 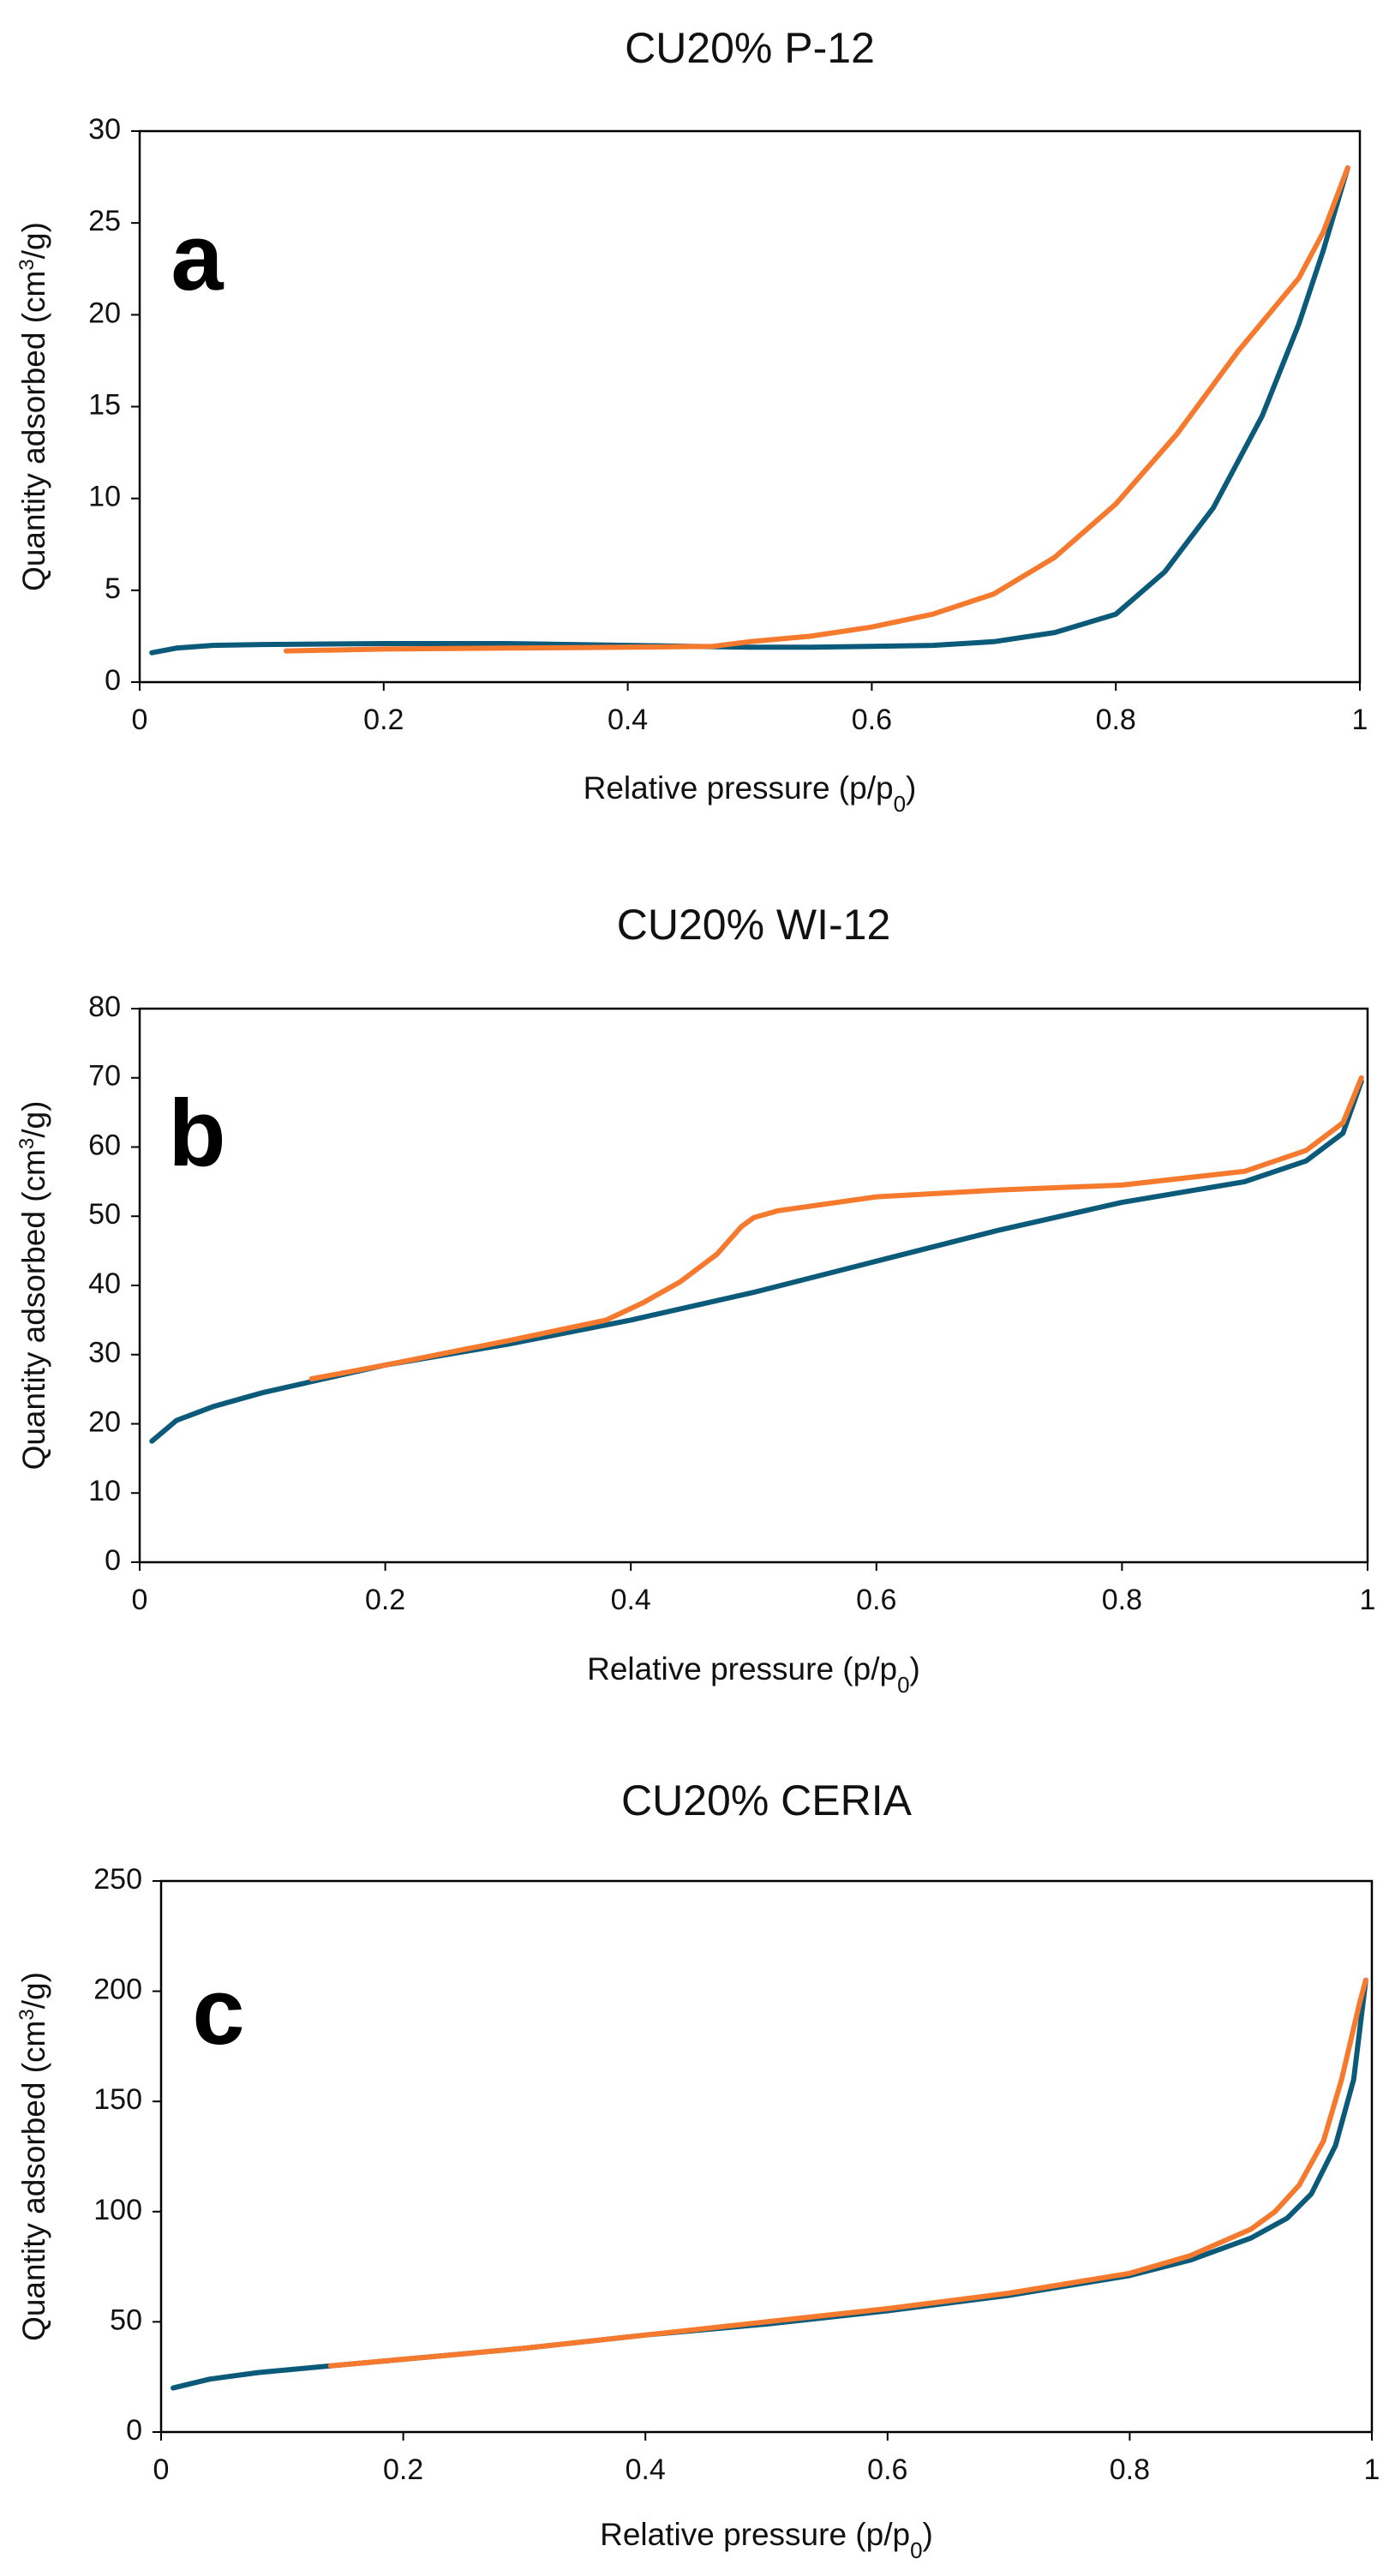 I want to click on y-tick-label: 15, so click(x=104, y=404).